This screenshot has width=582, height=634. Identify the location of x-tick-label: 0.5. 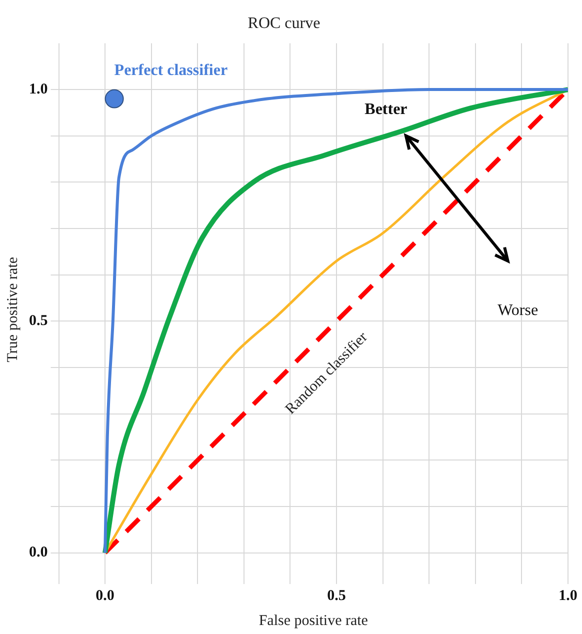
(336, 596).